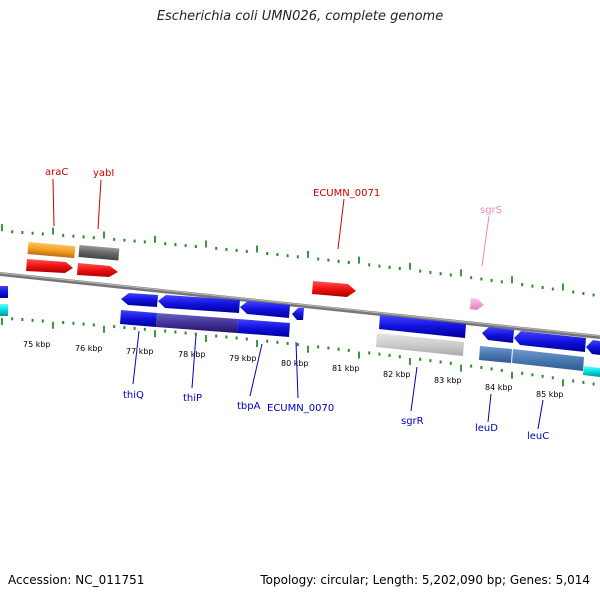 The height and width of the screenshot is (600, 600). I want to click on genome-backbone, so click(300, 305).